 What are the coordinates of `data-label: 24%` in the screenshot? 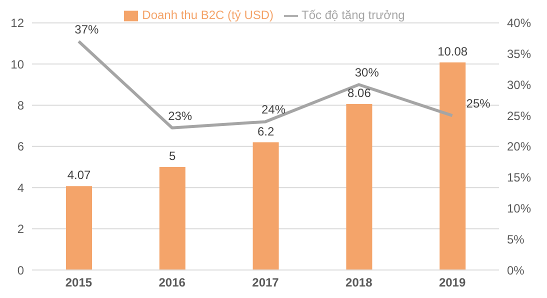 It's located at (273, 109).